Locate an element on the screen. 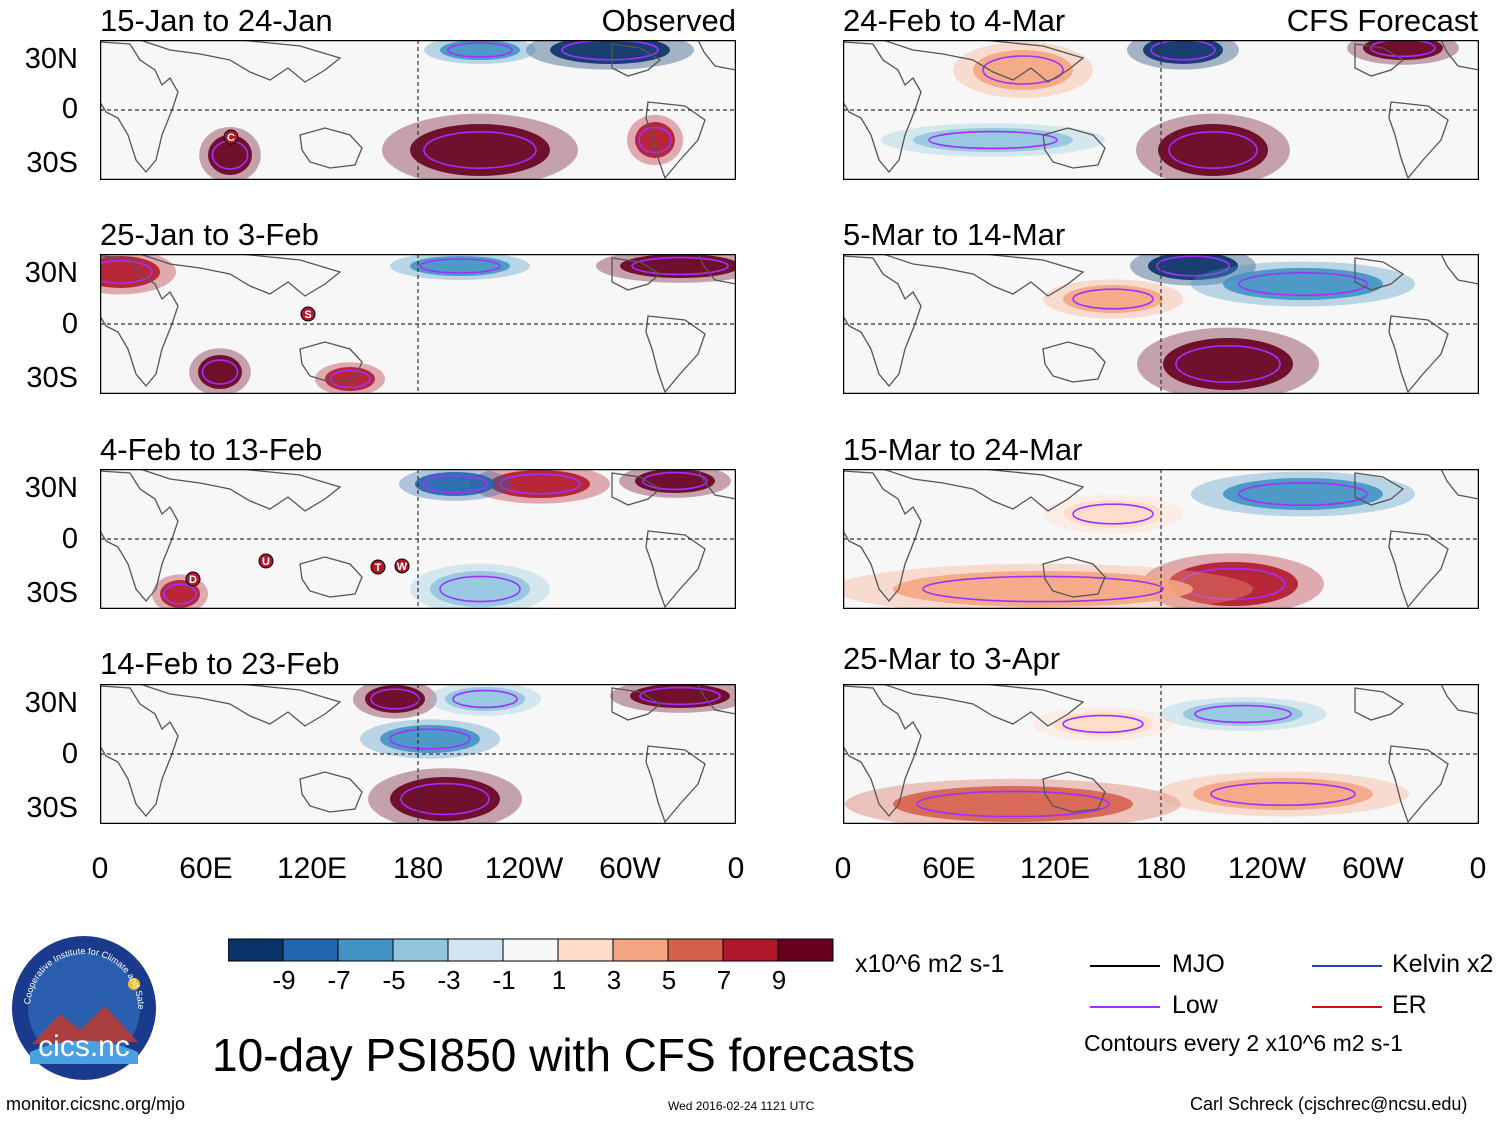  legend-mjo-label: MJO is located at coordinates (1198, 964).